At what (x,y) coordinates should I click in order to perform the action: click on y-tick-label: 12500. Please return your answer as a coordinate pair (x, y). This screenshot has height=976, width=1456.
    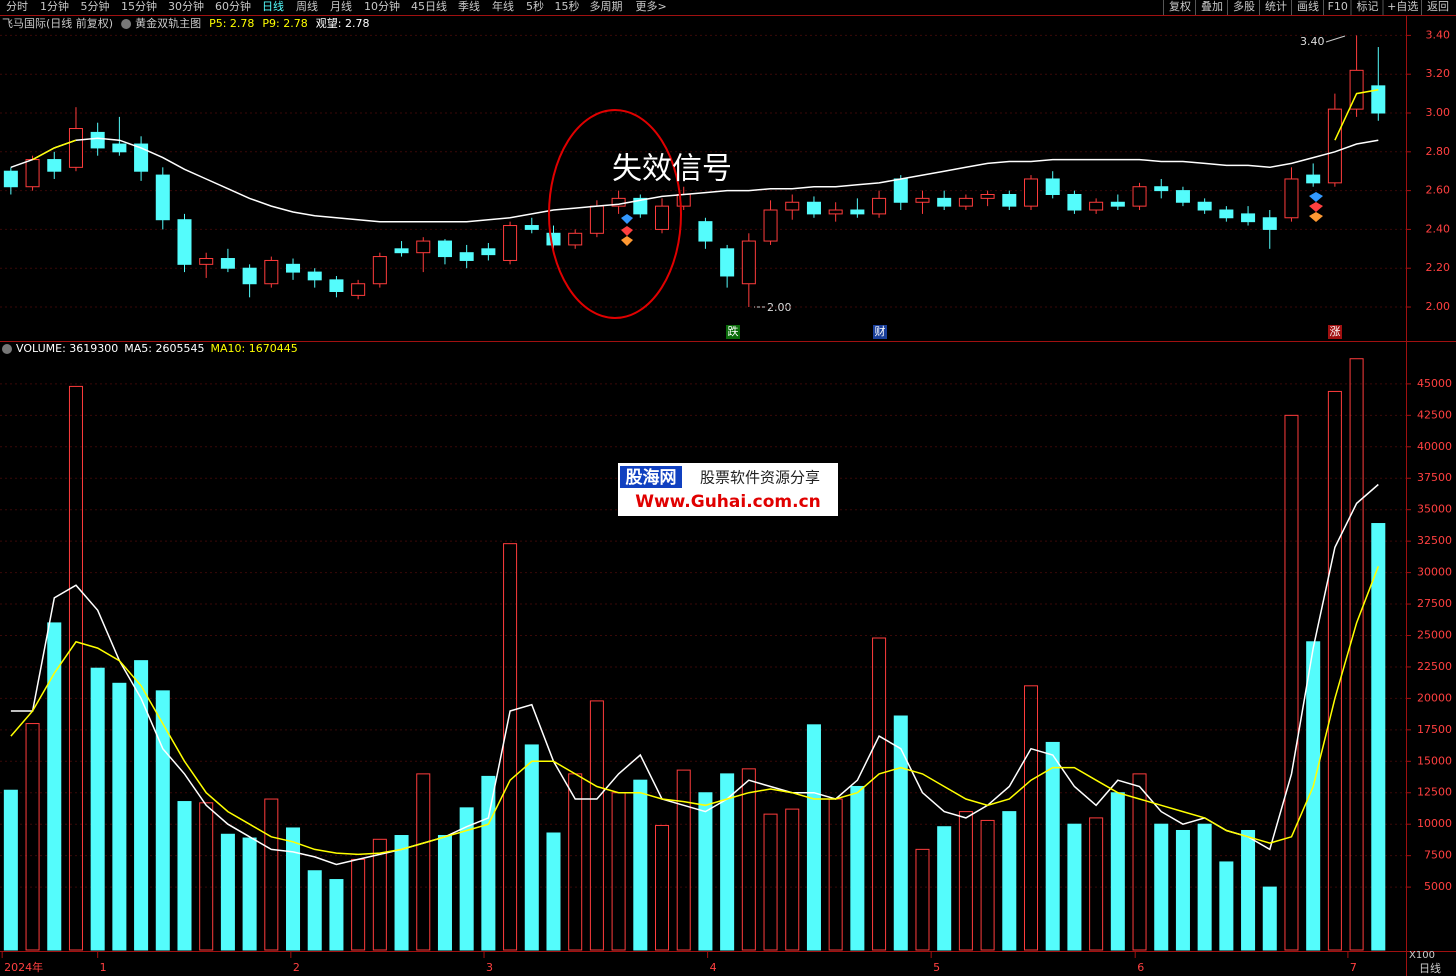
    Looking at the image, I should click on (1434, 792).